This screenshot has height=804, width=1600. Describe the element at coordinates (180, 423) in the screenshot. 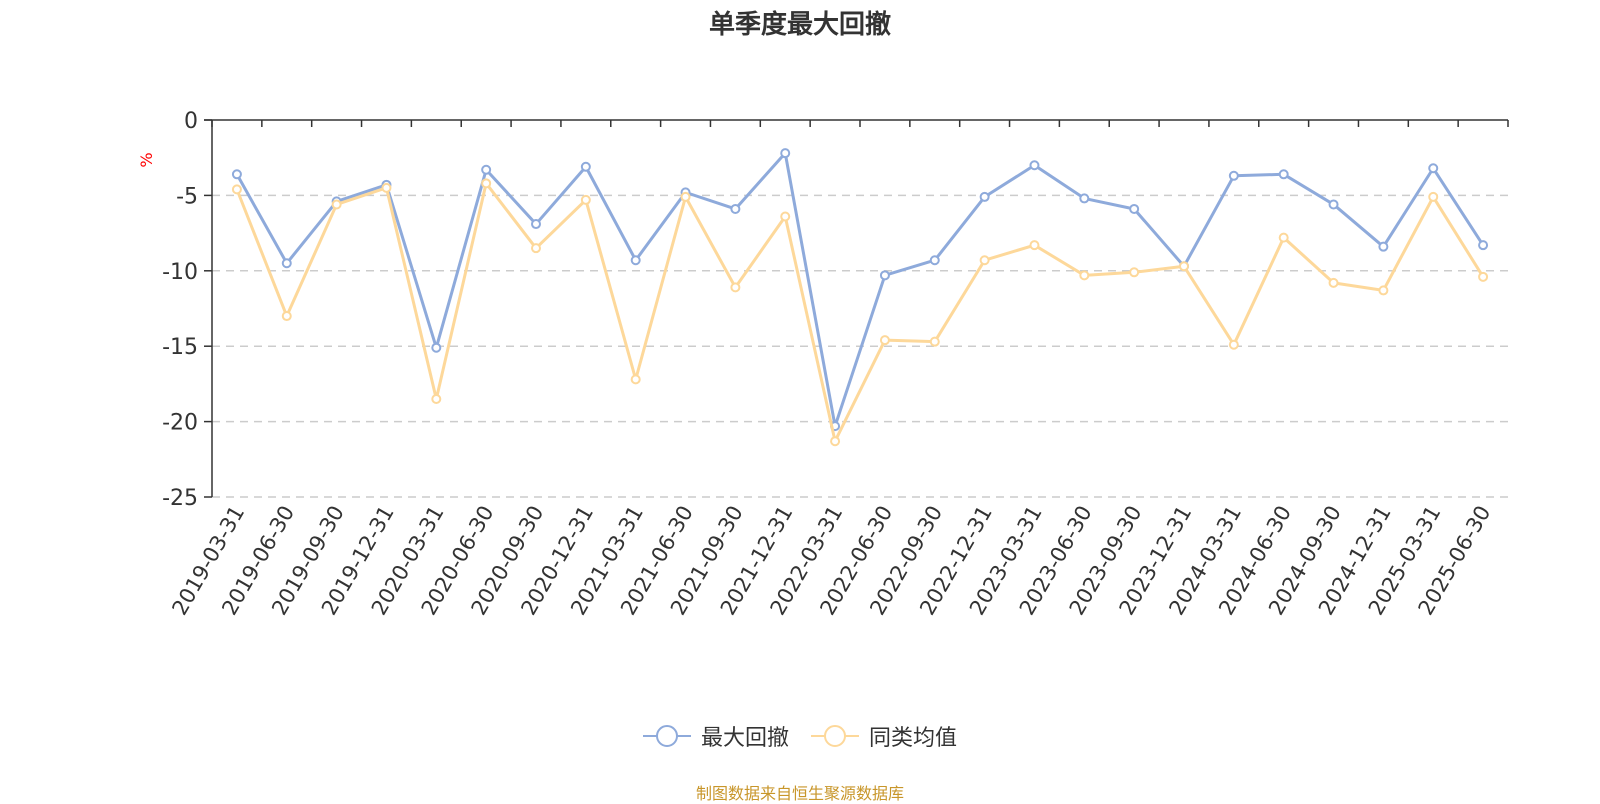

I see `y-tick-label: -20` at that location.